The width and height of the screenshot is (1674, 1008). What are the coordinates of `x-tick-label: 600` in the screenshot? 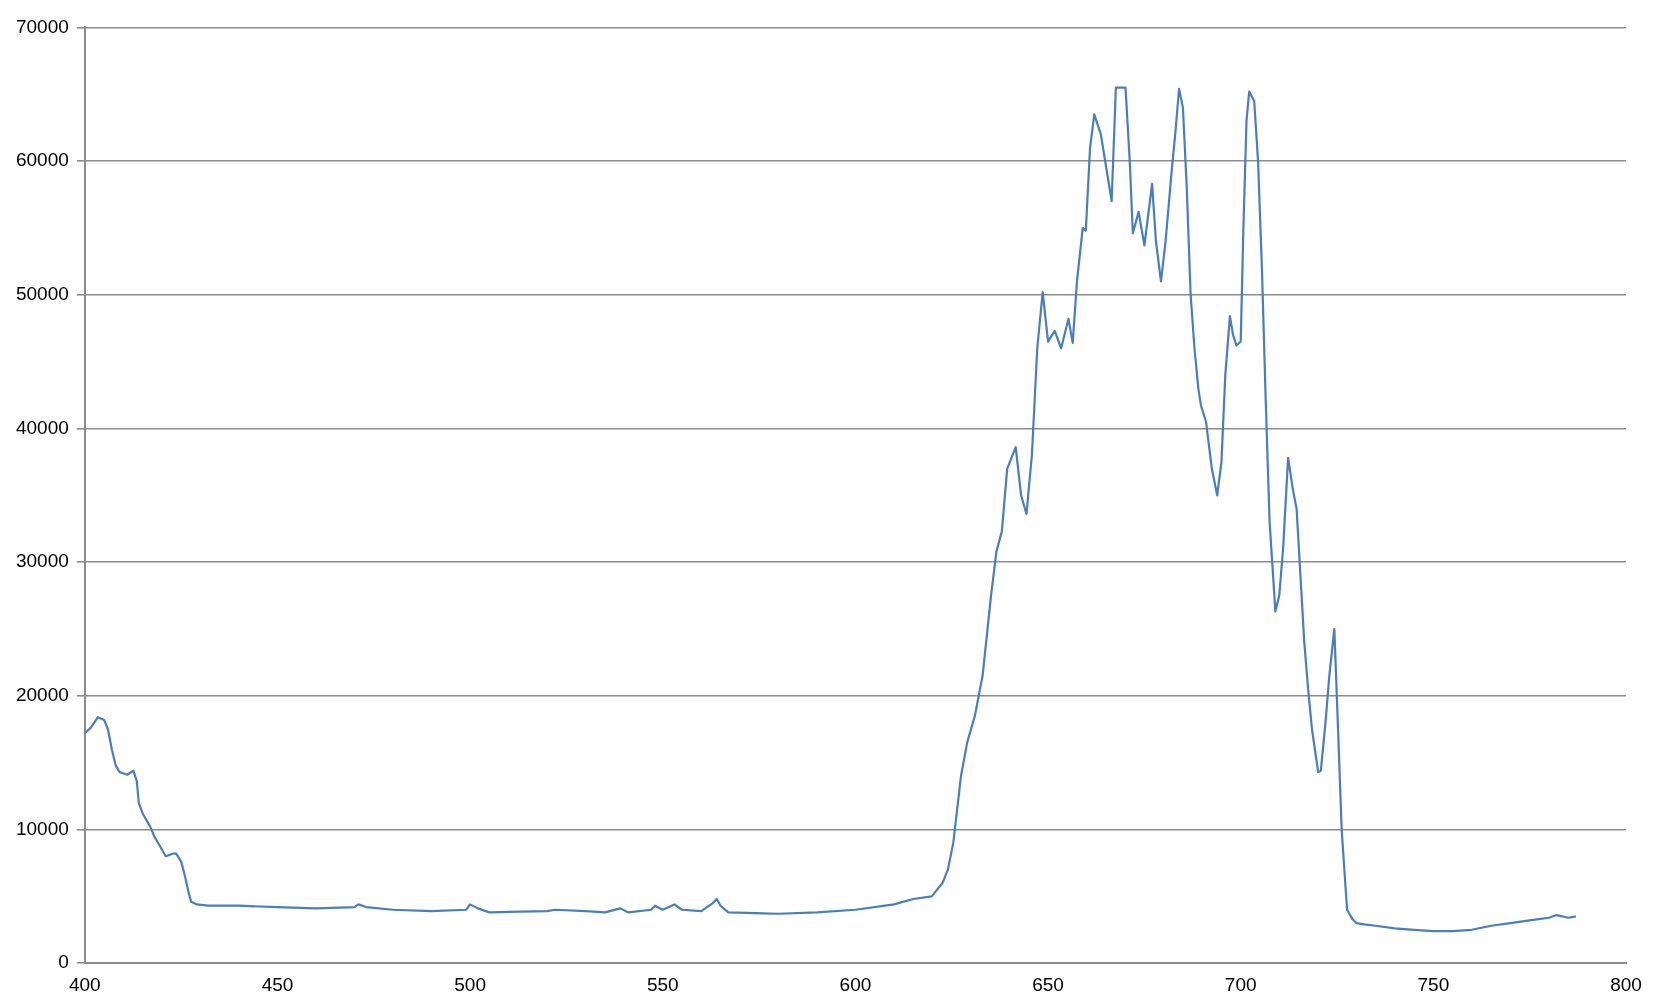 It's located at (855, 984).